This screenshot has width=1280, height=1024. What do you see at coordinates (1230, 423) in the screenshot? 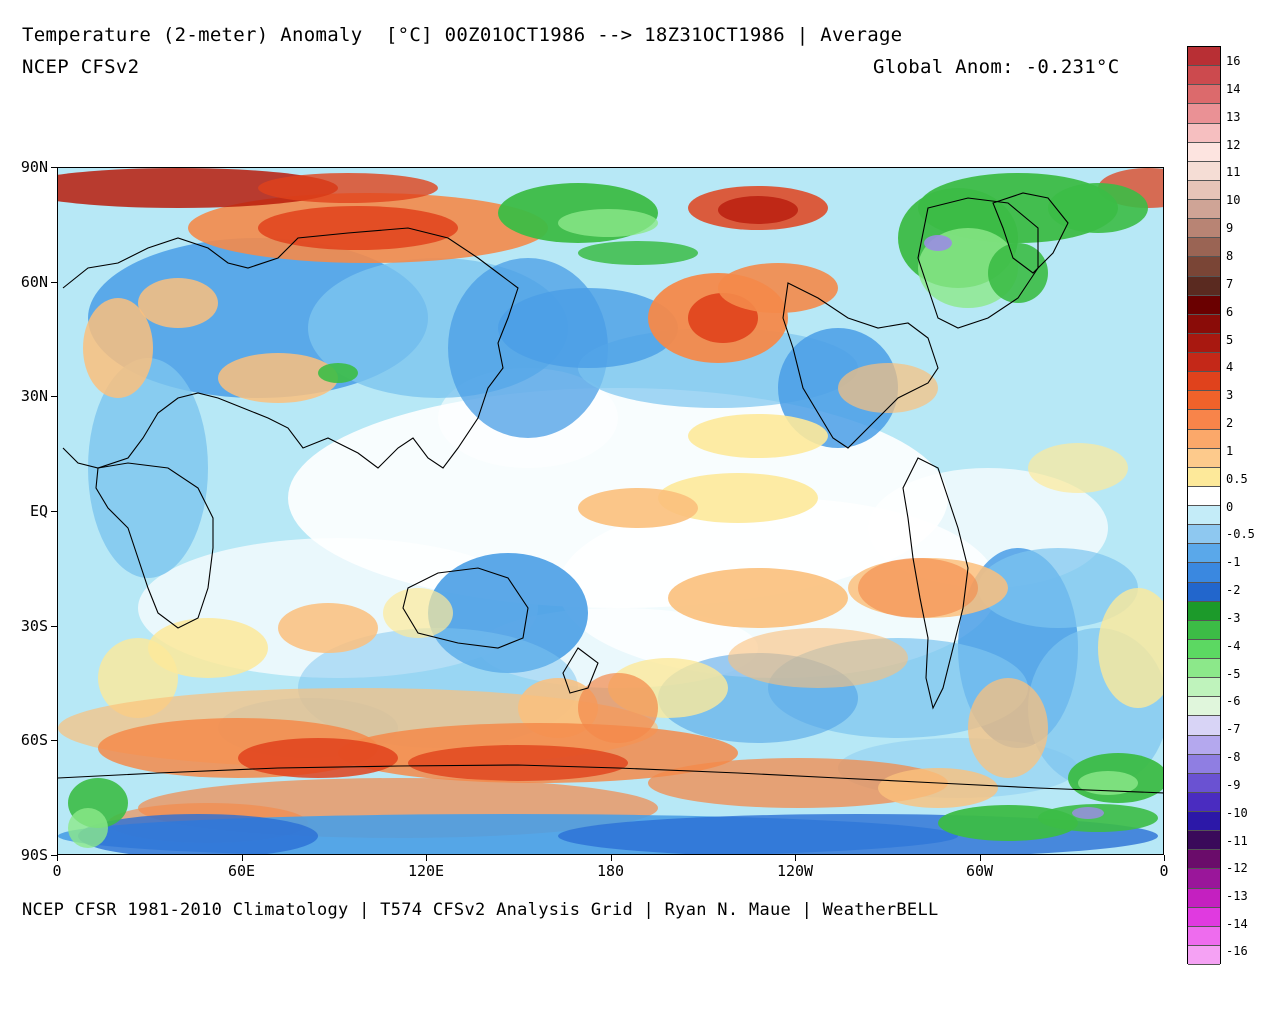
I see `colorbar-label: 2` at bounding box center [1230, 423].